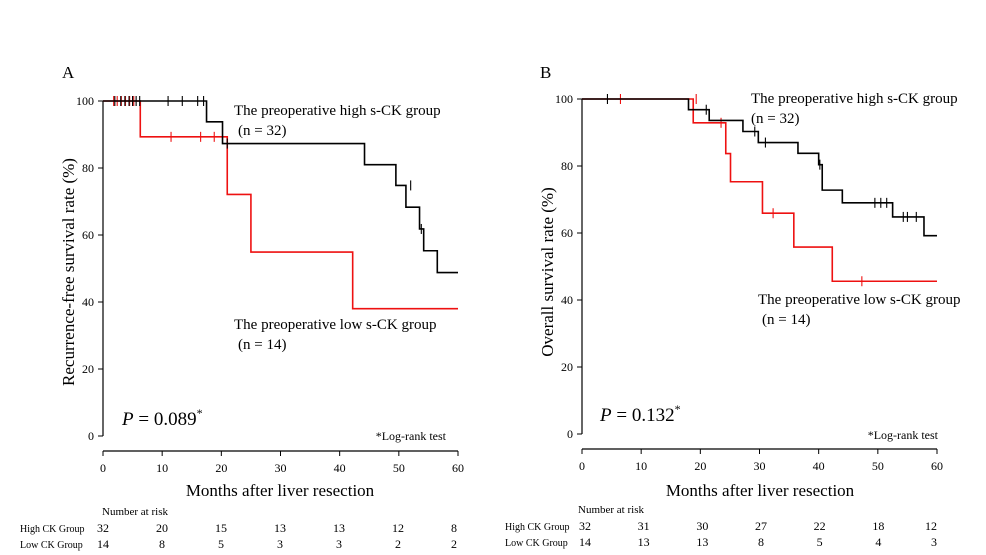 This screenshot has height=555, width=986. What do you see at coordinates (820, 542) in the screenshot?
I see `panel-b-risk-value: 5` at bounding box center [820, 542].